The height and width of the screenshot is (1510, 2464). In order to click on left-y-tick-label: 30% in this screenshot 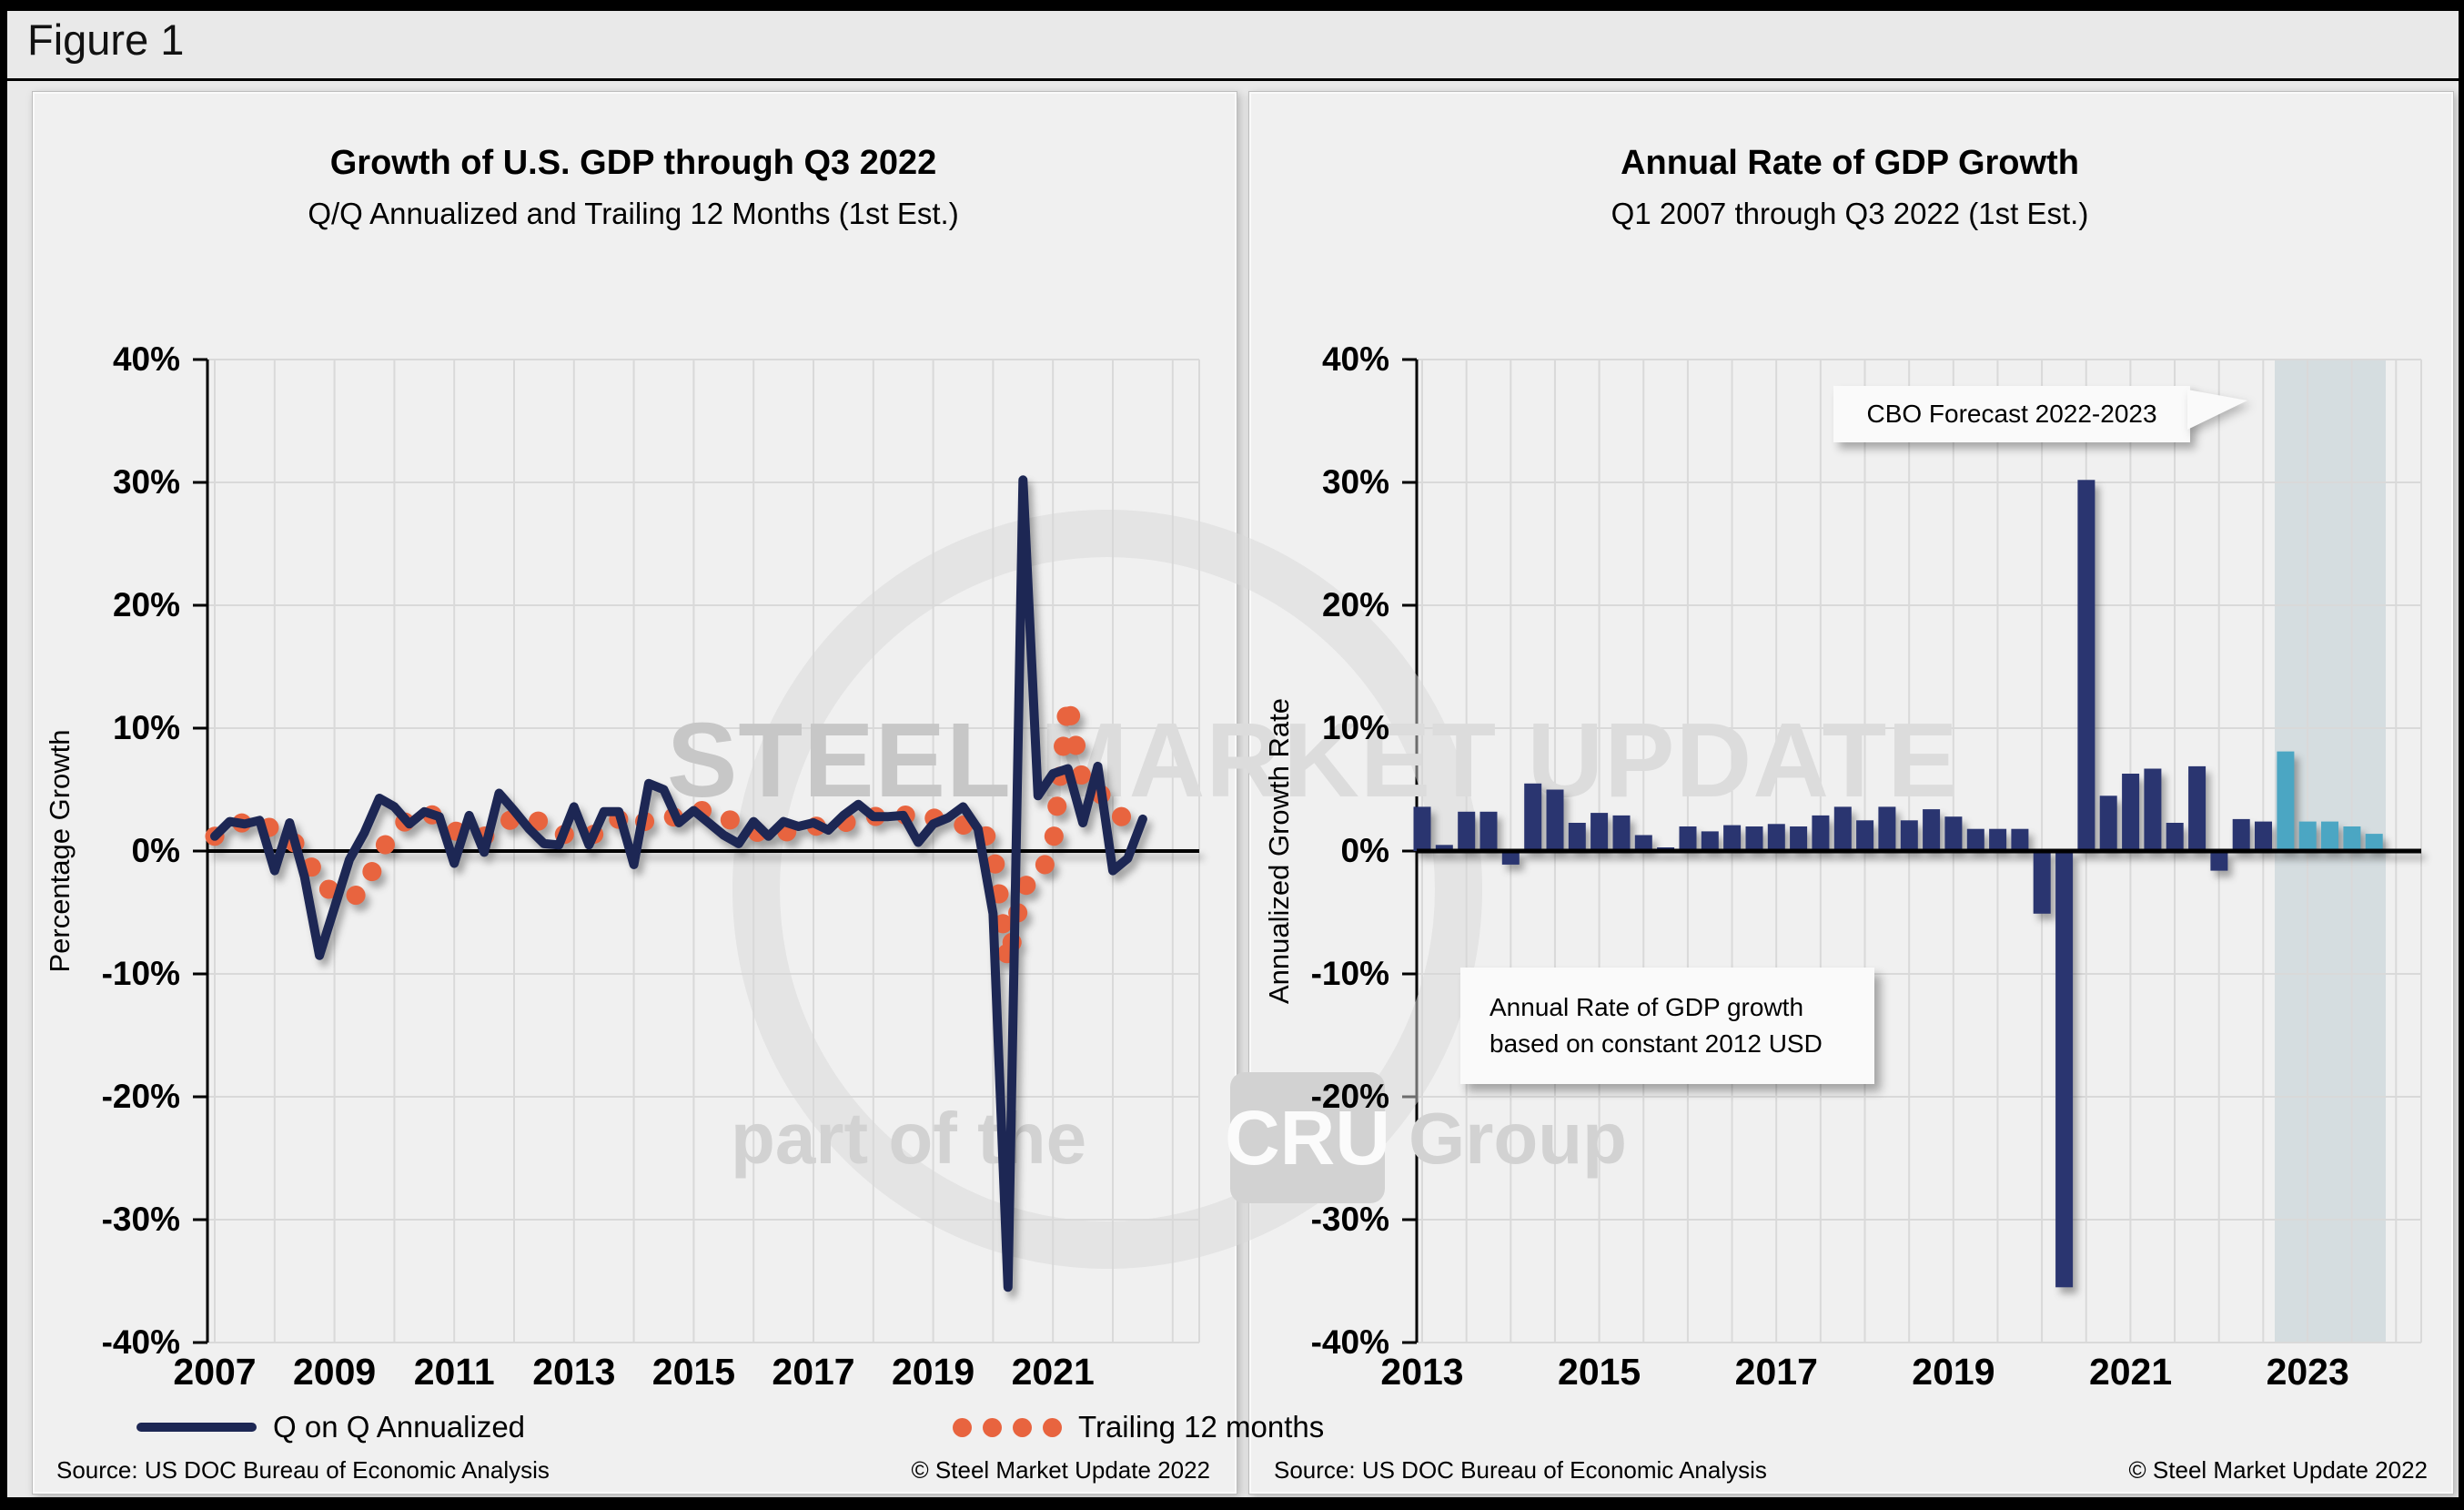, I will do `click(146, 482)`.